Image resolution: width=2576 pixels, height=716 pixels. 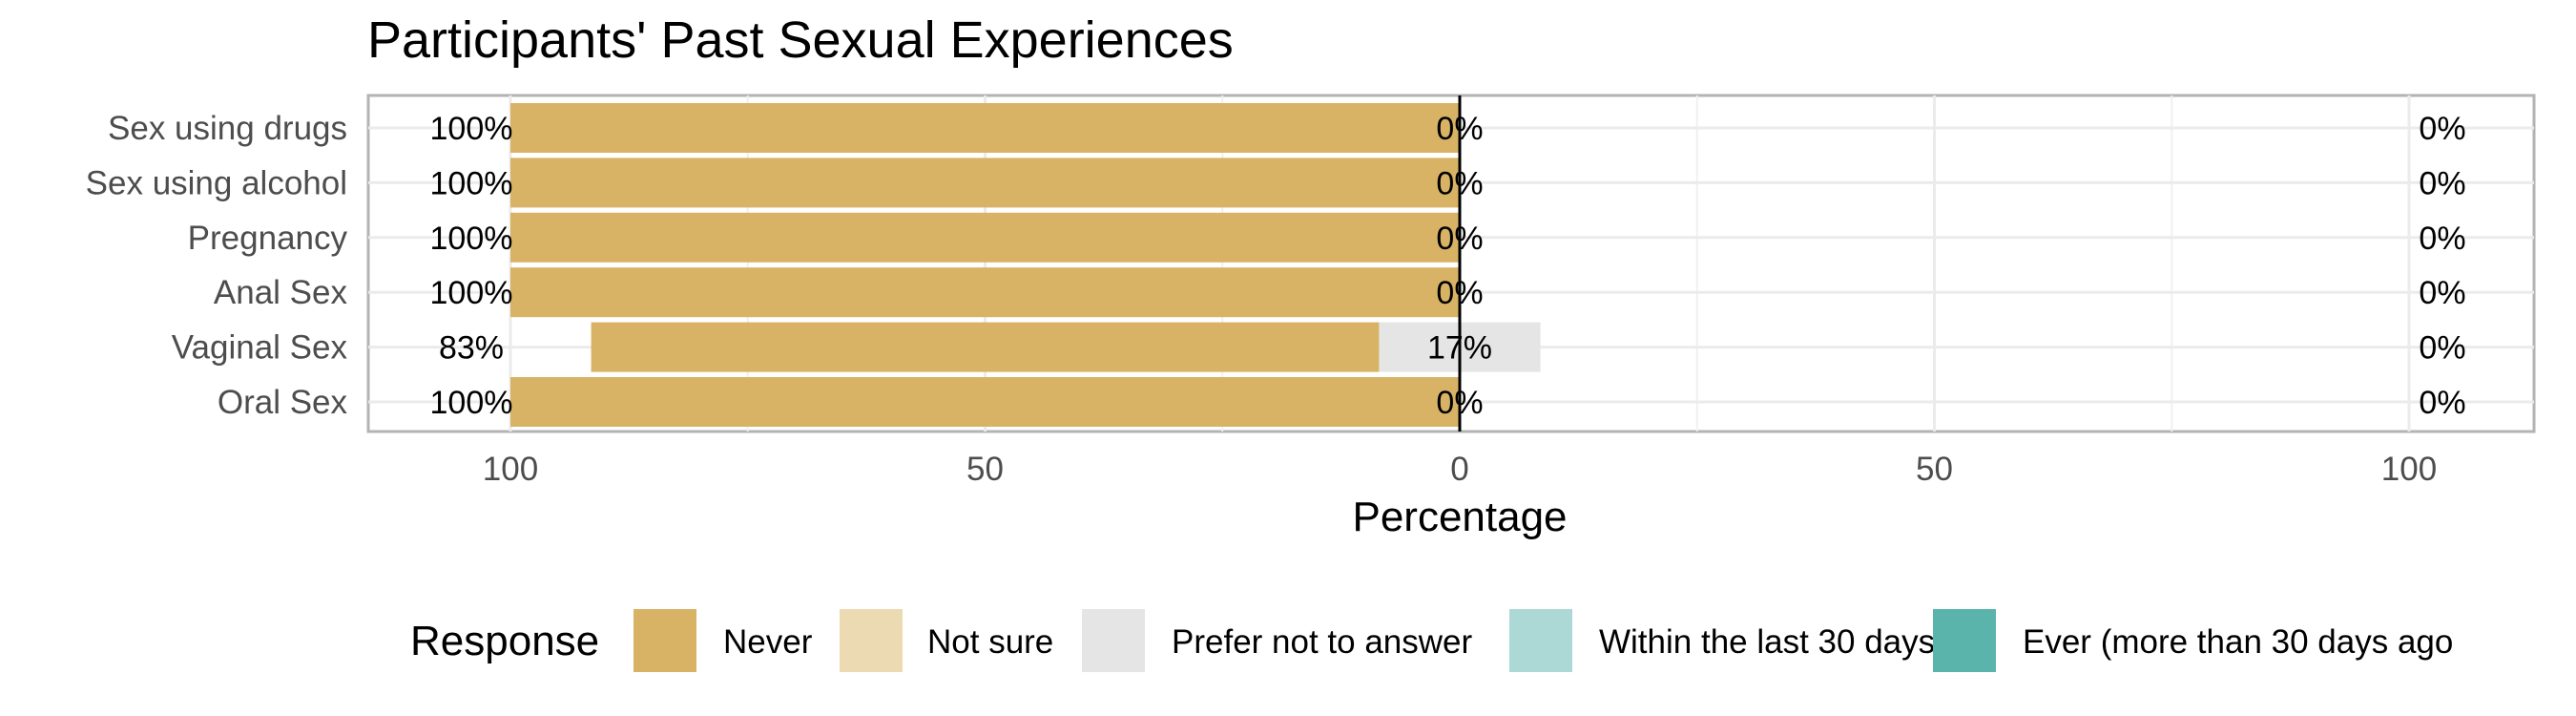 I want to click on label-right-1: 0%, so click(x=2442, y=183).